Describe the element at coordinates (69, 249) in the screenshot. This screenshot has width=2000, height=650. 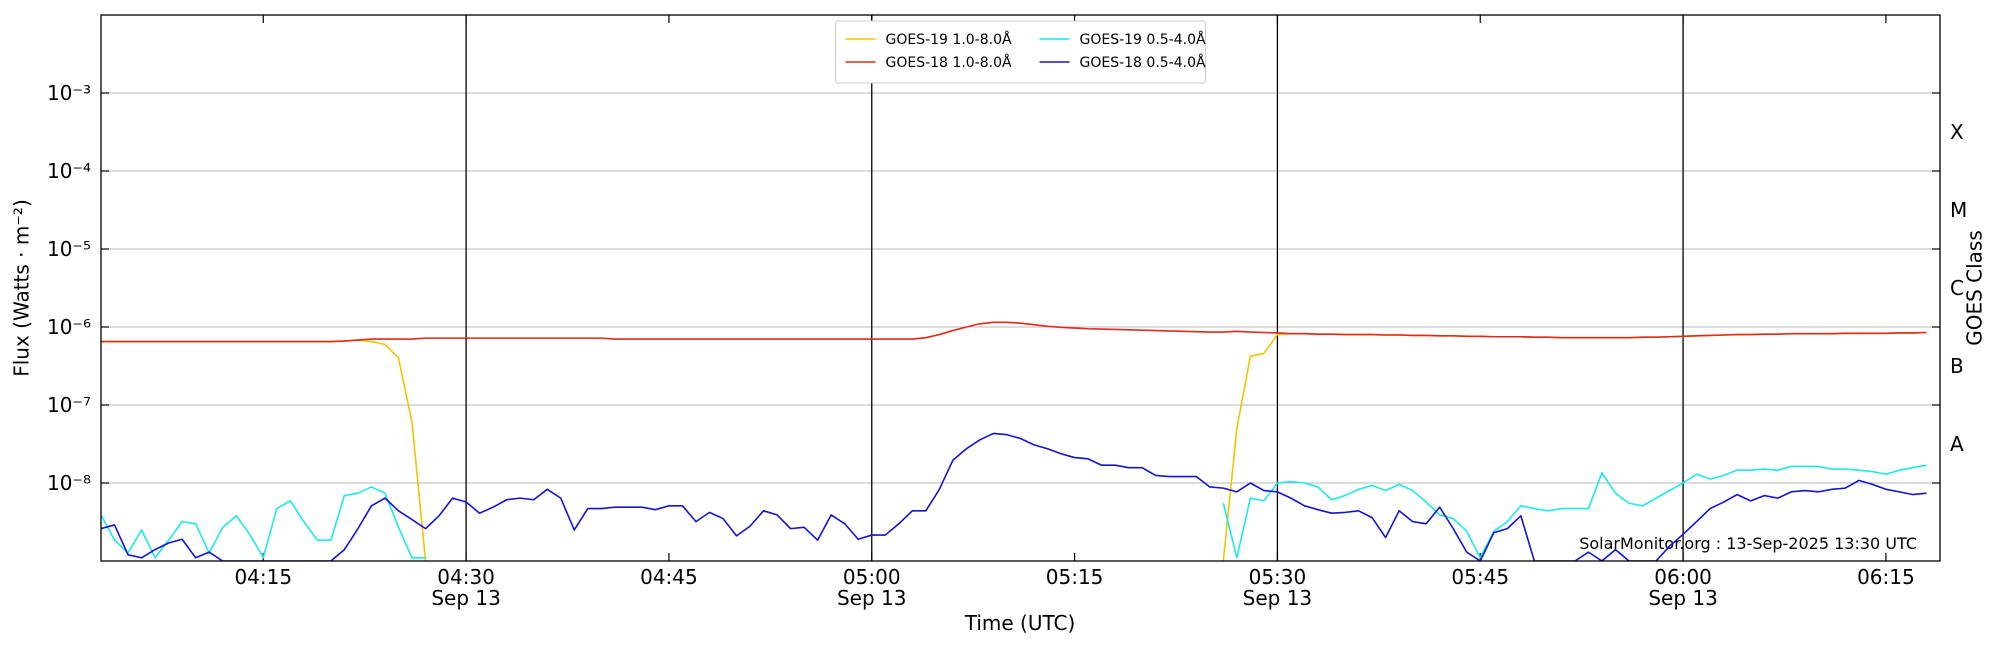
I see `y-tick-label: 10⁻⁵` at that location.